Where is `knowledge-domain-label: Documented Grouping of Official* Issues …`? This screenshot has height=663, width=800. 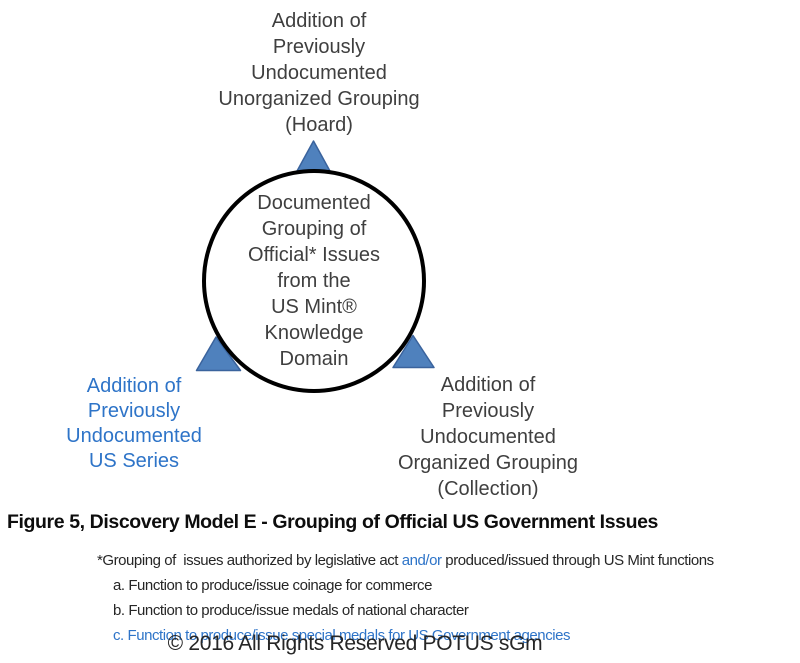 knowledge-domain-label: Documented Grouping of Official* Issues … is located at coordinates (314, 281).